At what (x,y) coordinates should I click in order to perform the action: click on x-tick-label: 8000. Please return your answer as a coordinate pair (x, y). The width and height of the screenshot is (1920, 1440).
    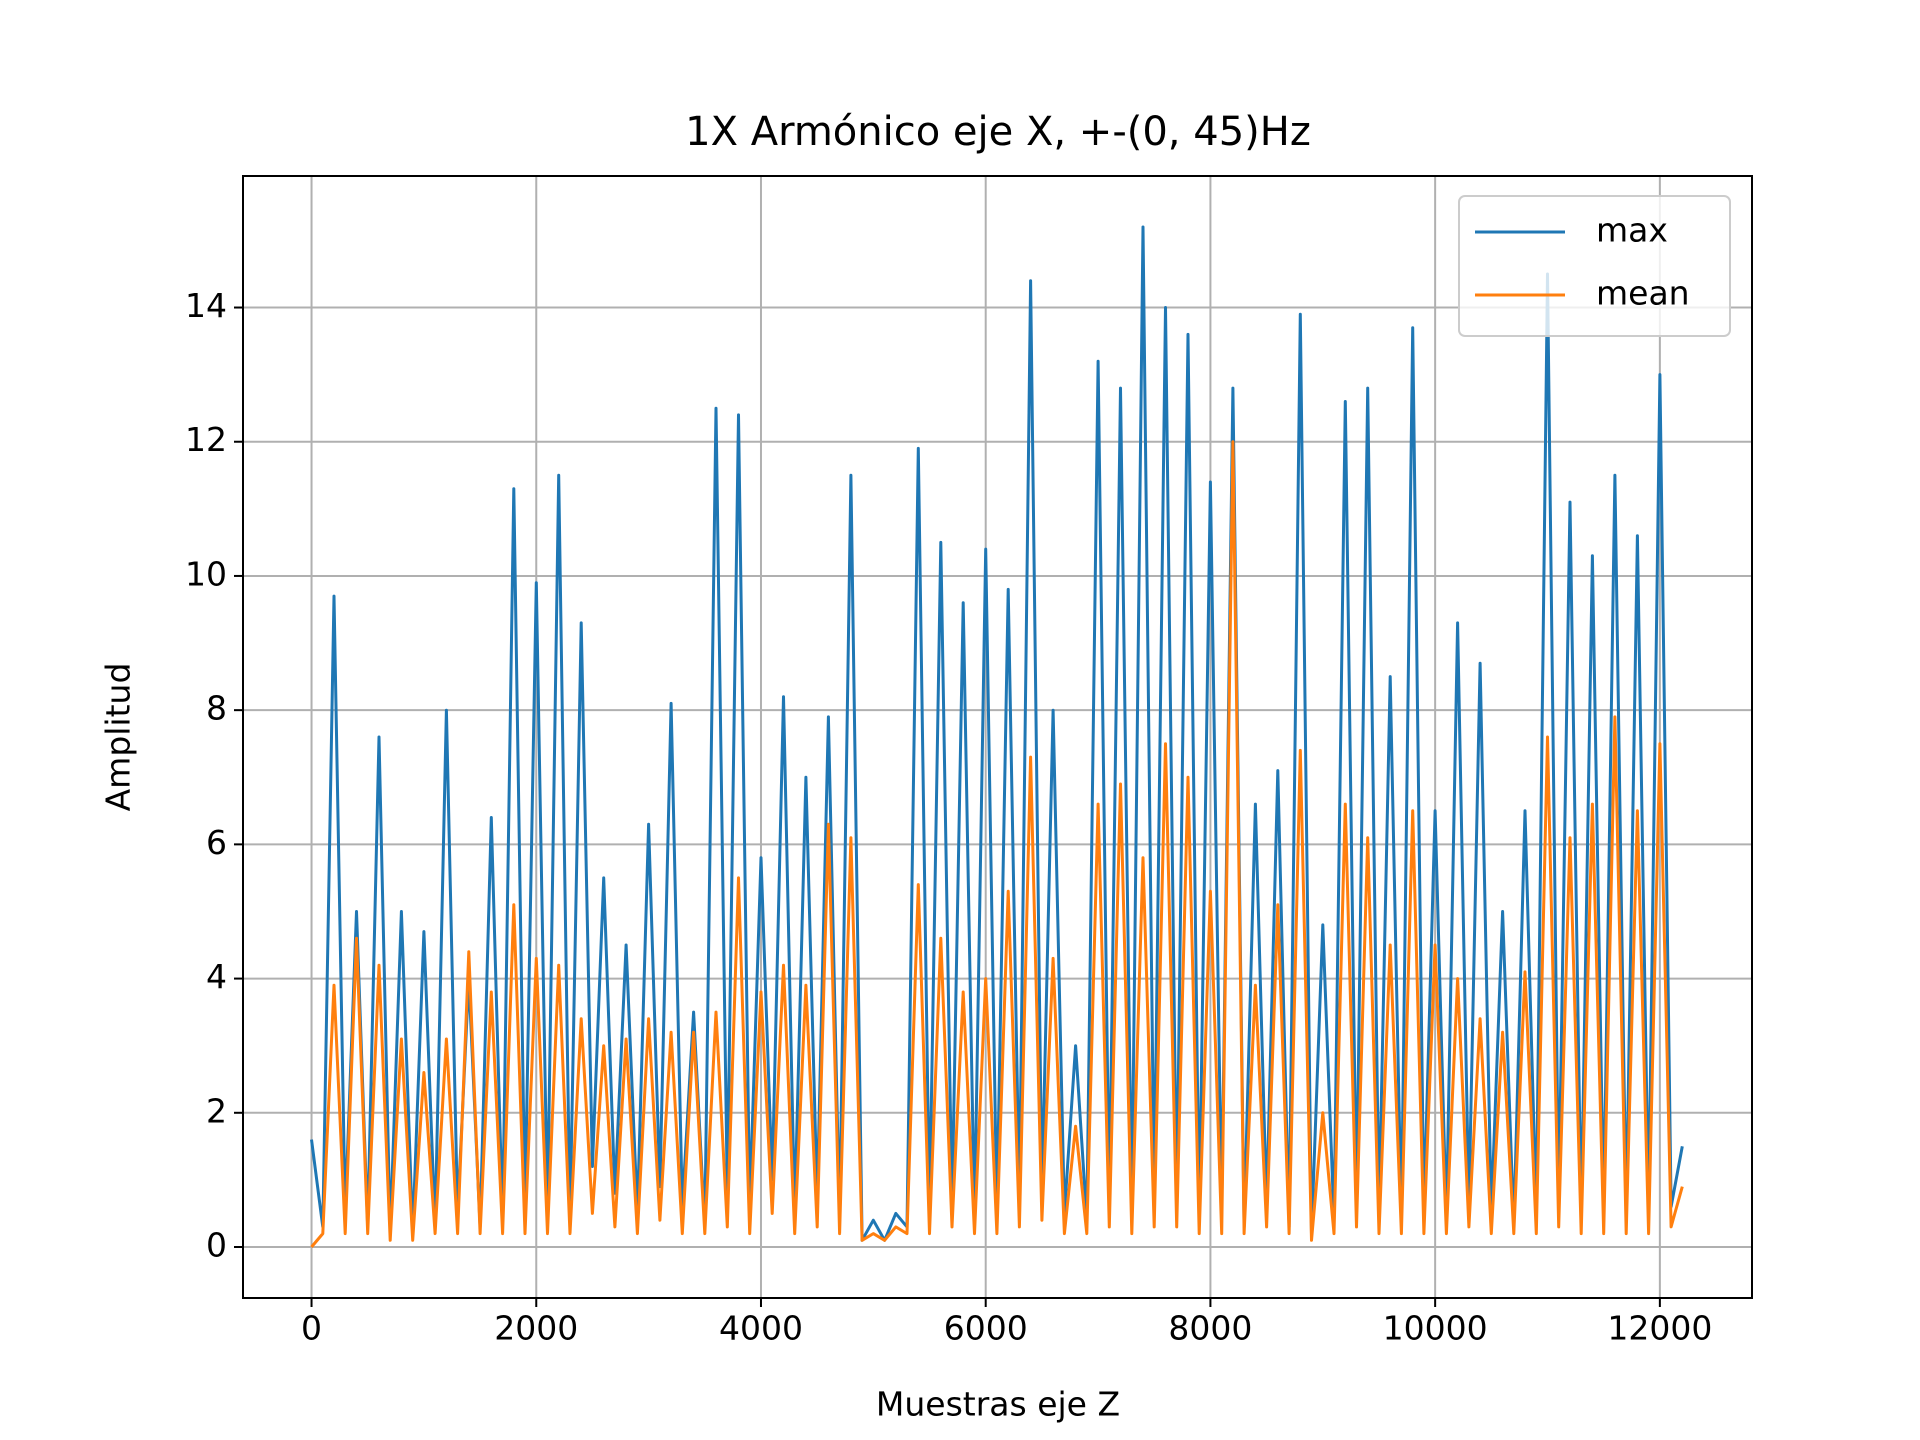
    Looking at the image, I should click on (1210, 1328).